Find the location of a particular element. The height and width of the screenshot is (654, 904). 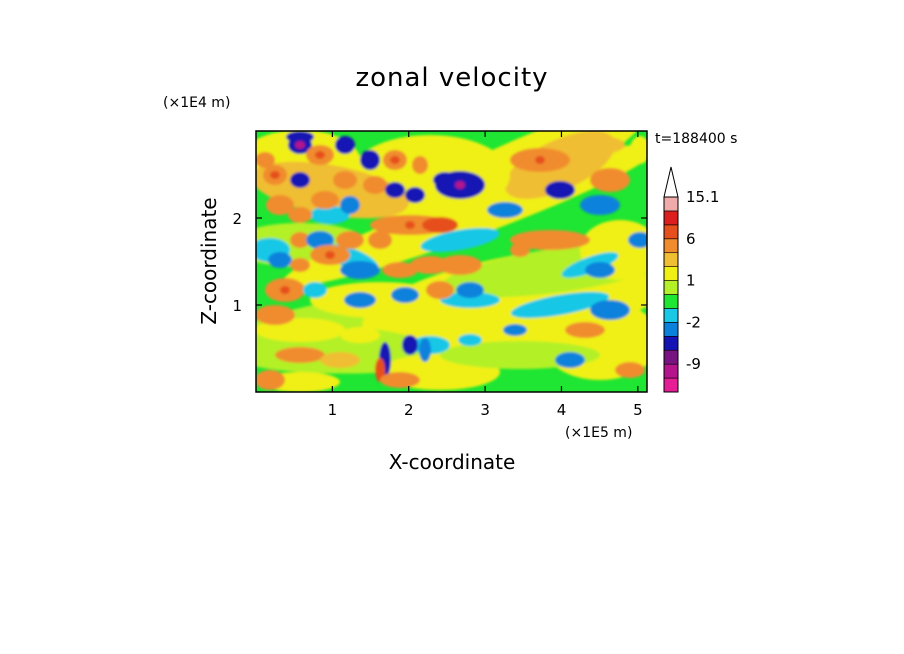

y-unit-label: (×1E4 m) is located at coordinates (196, 103).